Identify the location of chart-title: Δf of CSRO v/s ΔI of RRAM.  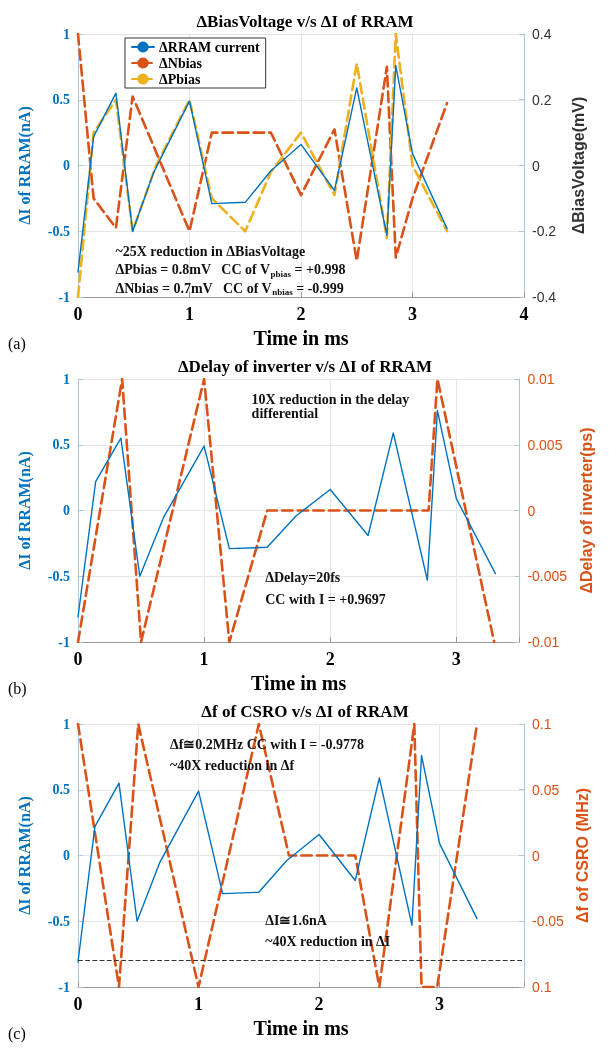
(305, 711).